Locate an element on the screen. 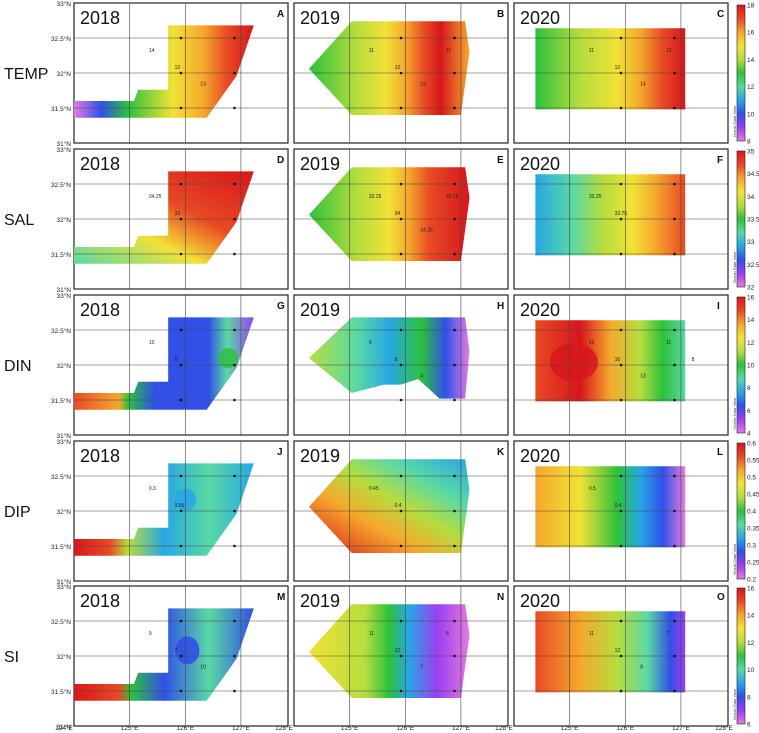 Image resolution: width=759 pixels, height=733 pixels. colorbar-tick-label: 8 is located at coordinates (749, 697).